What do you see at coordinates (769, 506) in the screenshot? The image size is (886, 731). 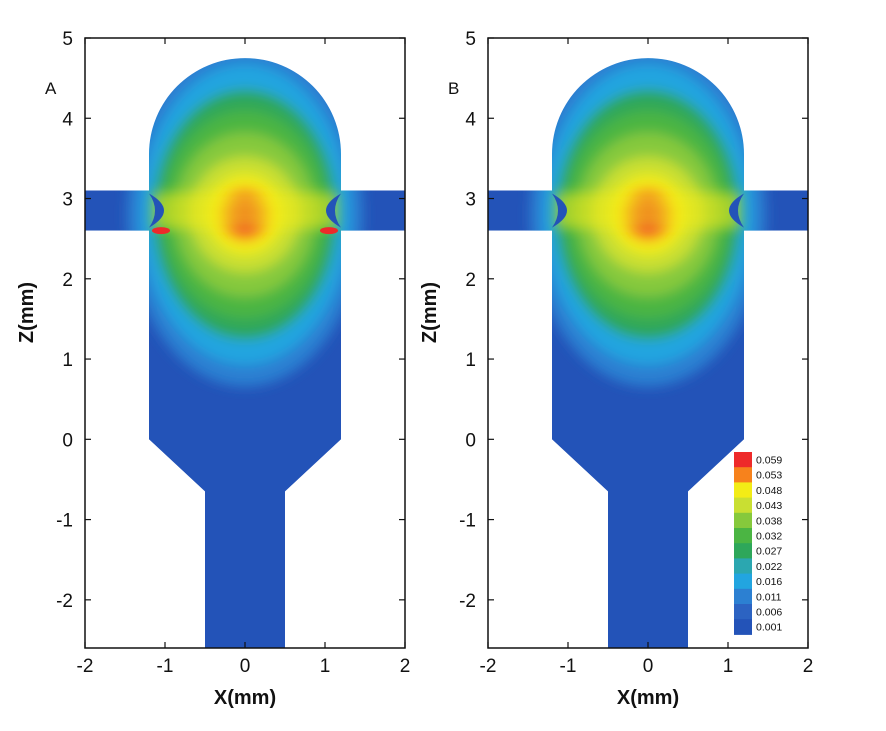 I see `legend-label: 0.043` at bounding box center [769, 506].